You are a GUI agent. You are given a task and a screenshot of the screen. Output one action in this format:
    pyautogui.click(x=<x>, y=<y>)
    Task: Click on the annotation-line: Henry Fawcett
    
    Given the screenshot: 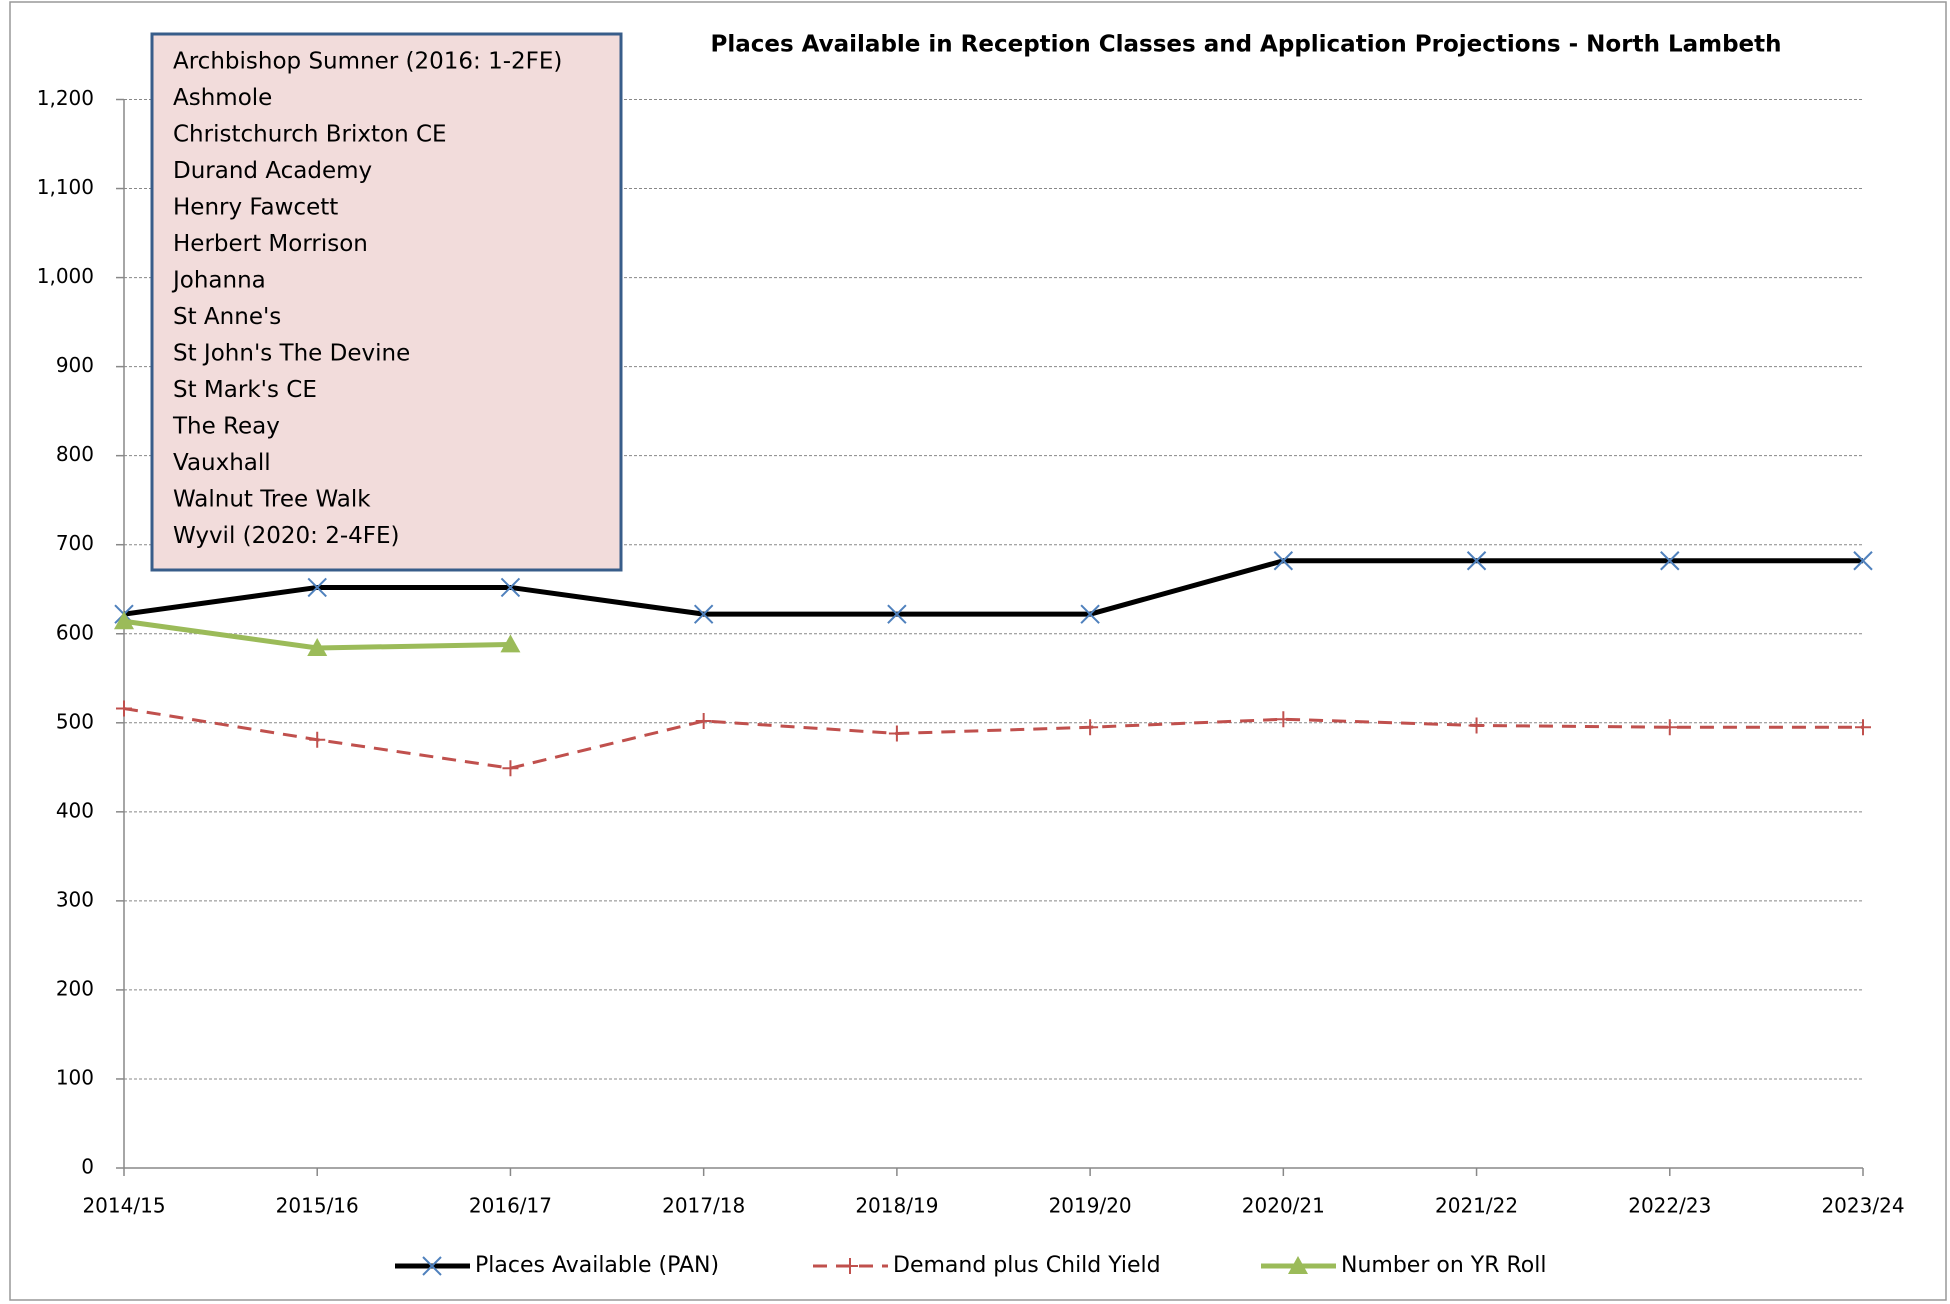 What is the action you would take?
    pyautogui.click(x=255, y=208)
    